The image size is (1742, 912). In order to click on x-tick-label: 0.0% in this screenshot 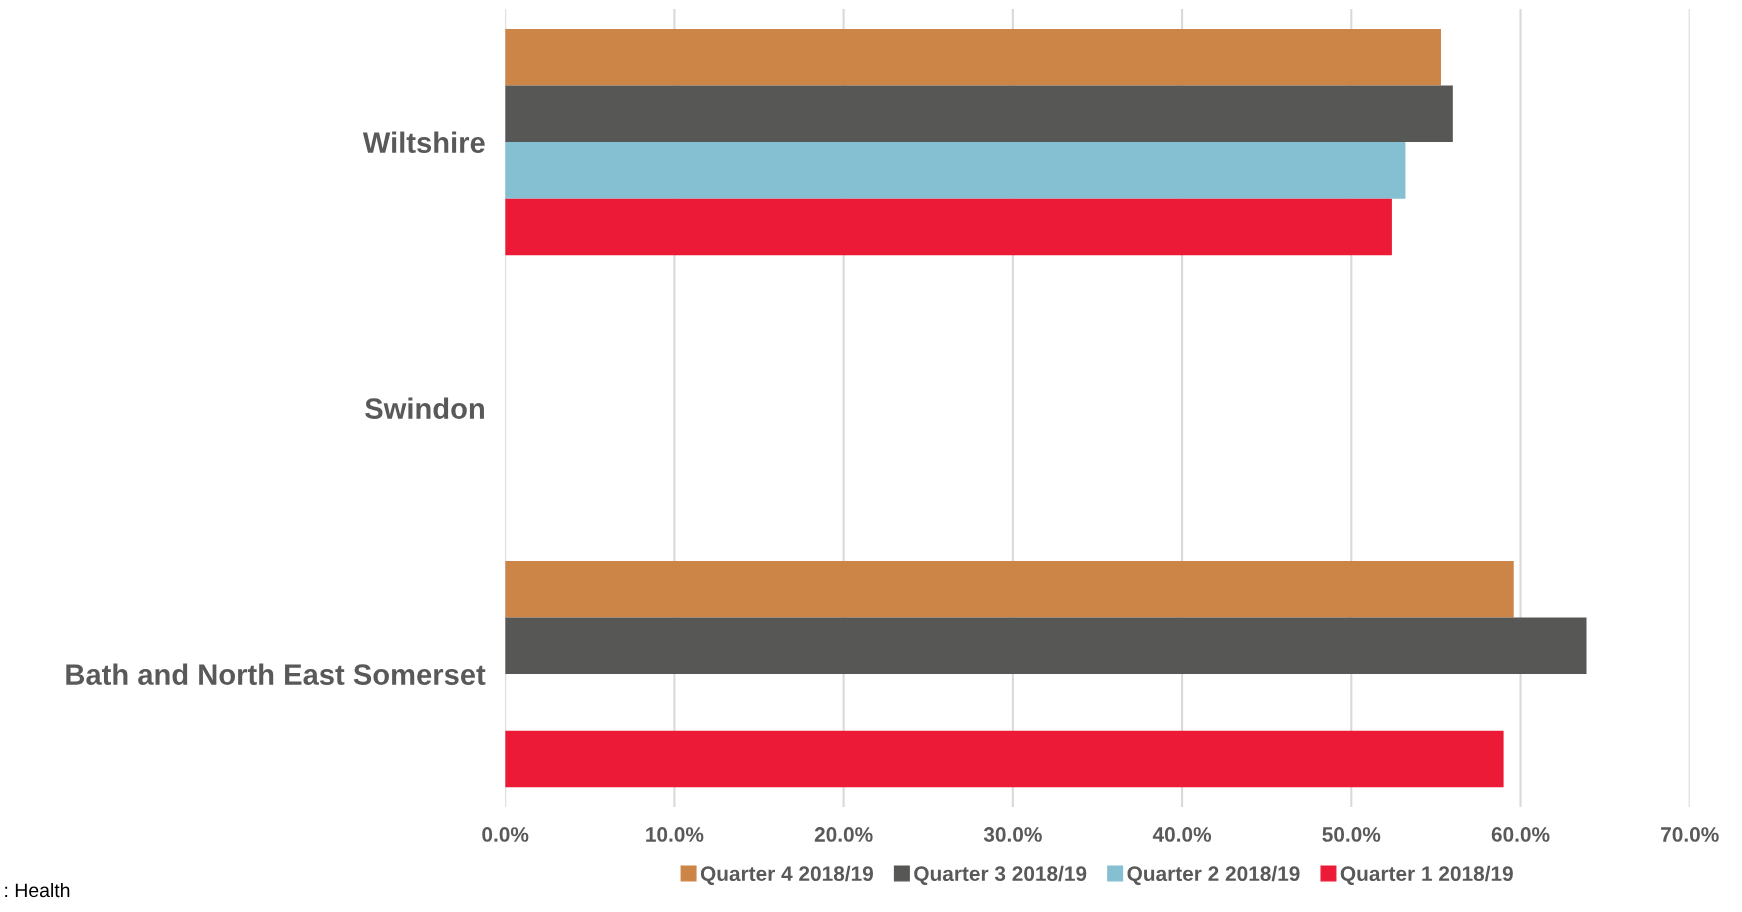, I will do `click(505, 834)`.